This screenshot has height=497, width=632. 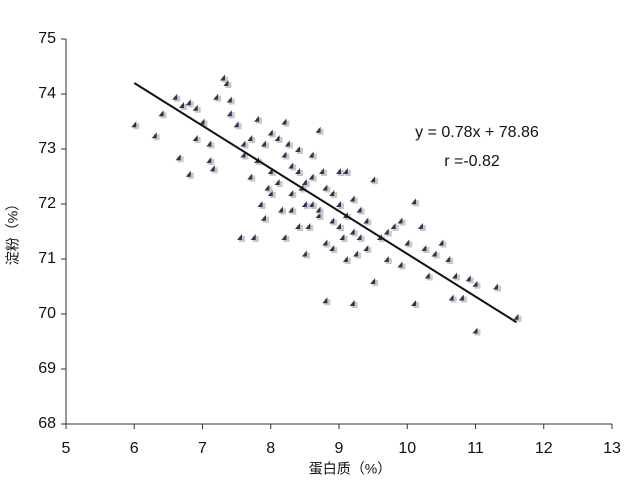 What do you see at coordinates (47, 423) in the screenshot?
I see `y-tick-label: 68` at bounding box center [47, 423].